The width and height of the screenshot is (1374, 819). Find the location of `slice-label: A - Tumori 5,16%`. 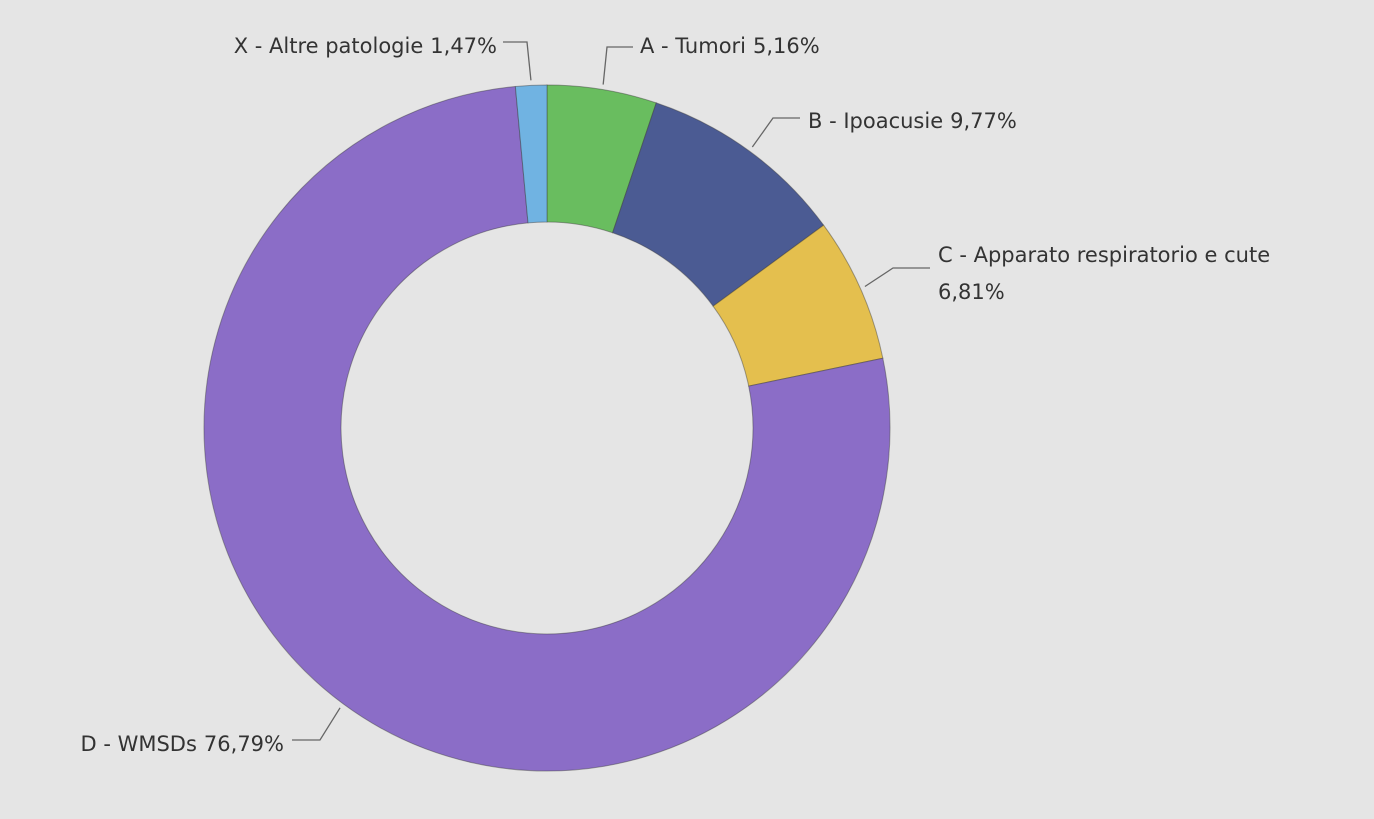

slice-label: A - Tumori 5,16% is located at coordinates (730, 46).